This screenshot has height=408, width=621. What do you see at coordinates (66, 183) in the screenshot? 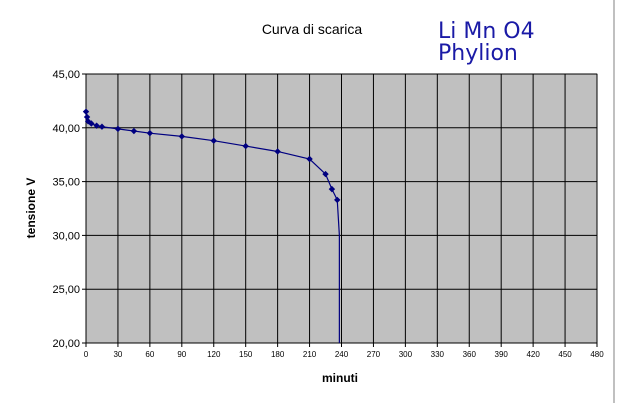
I see `y-tick-label: 35,00` at bounding box center [66, 183].